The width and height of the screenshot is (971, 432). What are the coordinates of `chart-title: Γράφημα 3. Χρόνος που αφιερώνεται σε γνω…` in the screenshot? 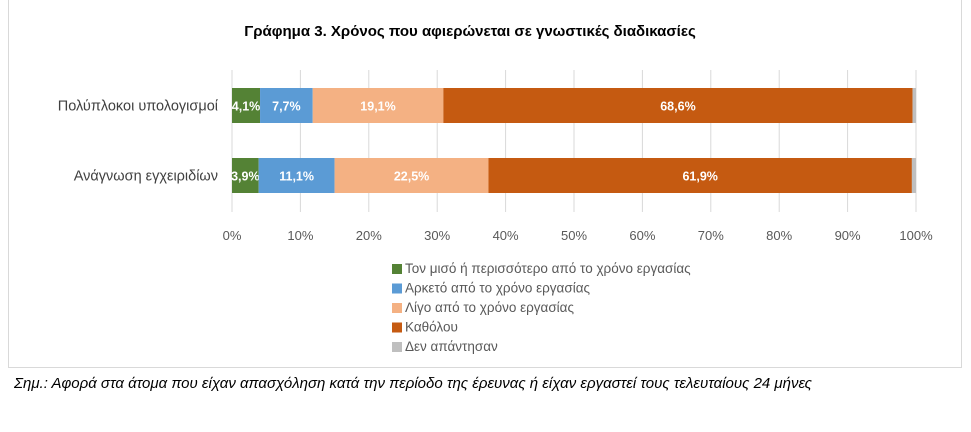 It's located at (470, 31).